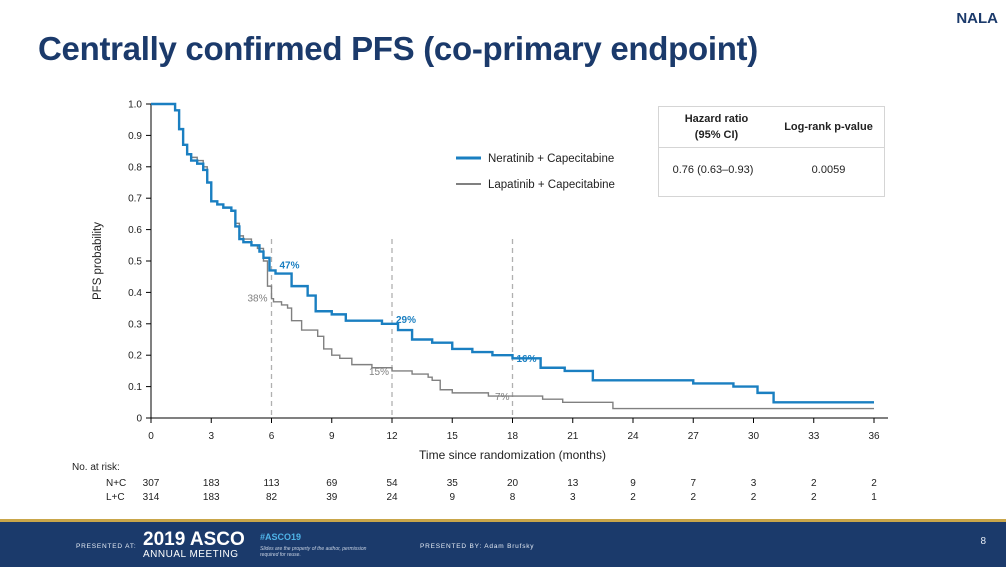 The height and width of the screenshot is (567, 1006). I want to click on x-tick-label: 27, so click(694, 436).